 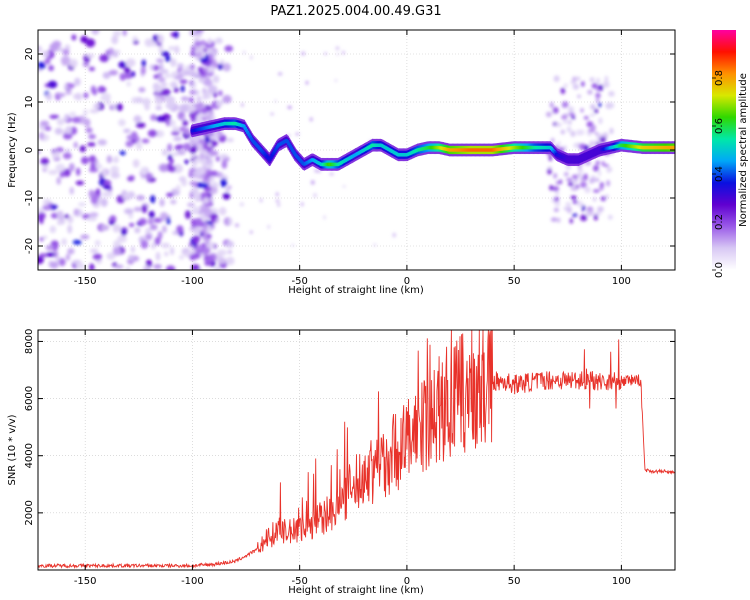 What do you see at coordinates (29, 198) in the screenshot?
I see `spectrogram-ytick-label: -10` at bounding box center [29, 198].